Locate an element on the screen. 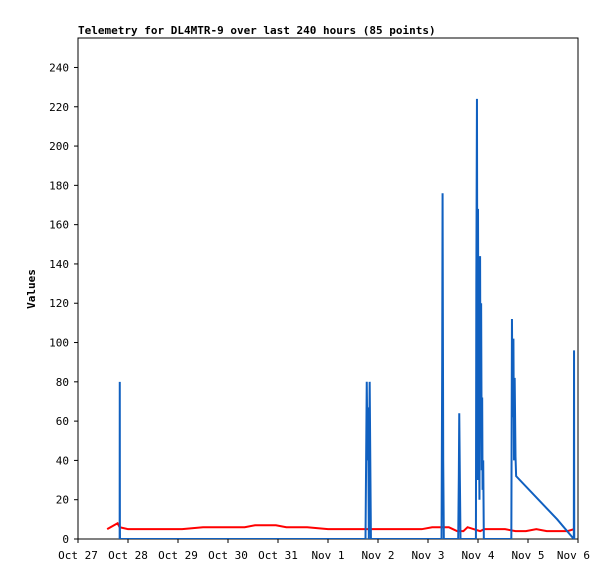 This screenshot has width=615, height=579. y-tick-label: 100 is located at coordinates (59, 343).